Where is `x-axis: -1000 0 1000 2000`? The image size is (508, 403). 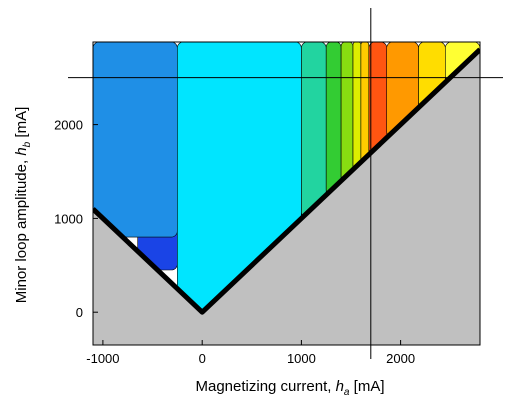 x-axis: -1000 0 1000 2000 is located at coordinates (250, 353).